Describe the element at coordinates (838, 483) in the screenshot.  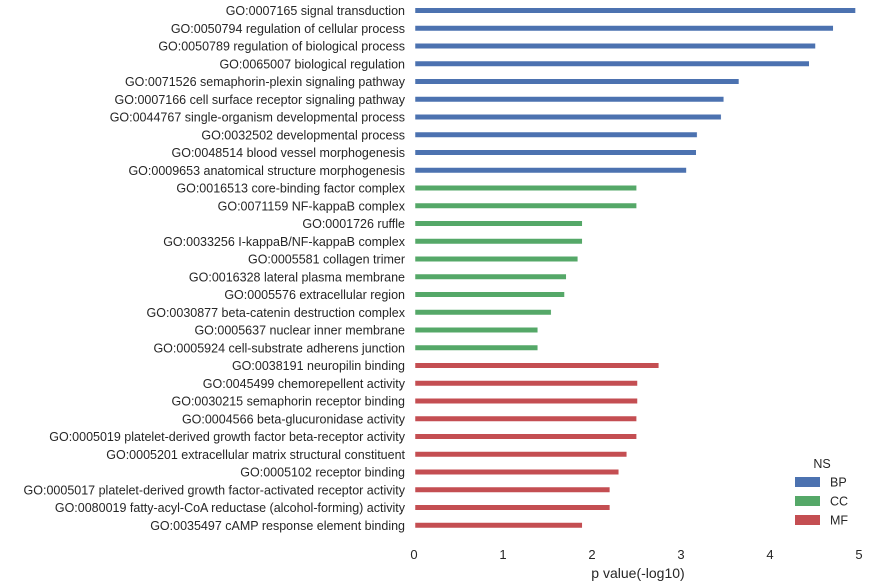
I see `legend-label-bp: BP` at that location.